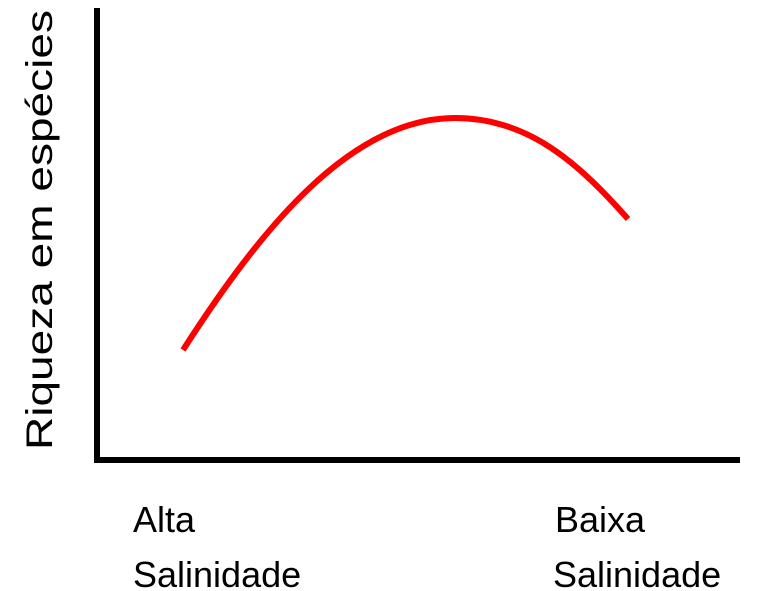  Describe the element at coordinates (39, 230) in the screenshot. I see `y-axis-label: Riqueza em espécies` at that location.